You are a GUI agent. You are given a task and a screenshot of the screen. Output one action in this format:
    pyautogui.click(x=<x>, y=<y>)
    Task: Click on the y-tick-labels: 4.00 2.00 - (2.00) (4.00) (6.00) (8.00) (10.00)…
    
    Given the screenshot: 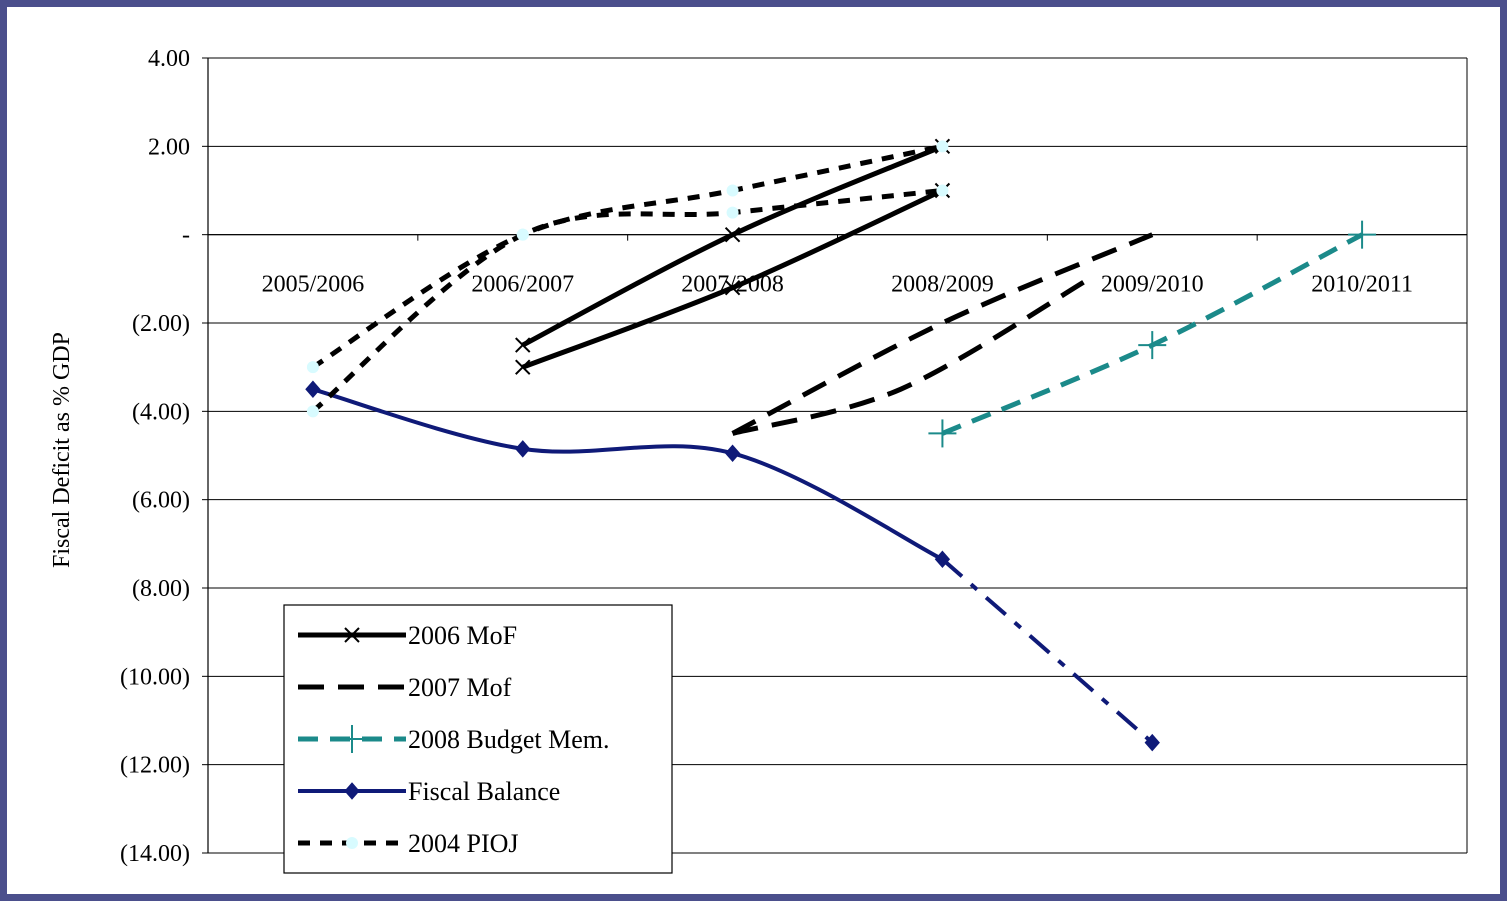 What is the action you would take?
    pyautogui.click(x=155, y=456)
    